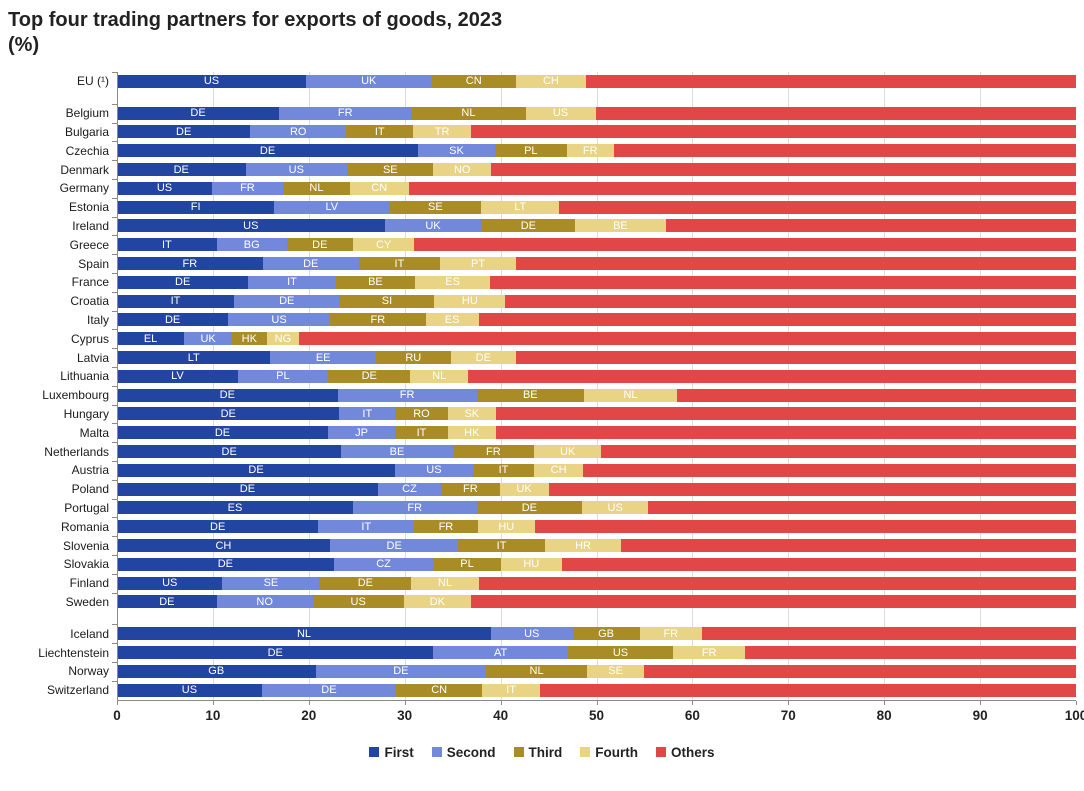  Describe the element at coordinates (390, 170) in the screenshot. I see `bar-segment-third: SE` at that location.